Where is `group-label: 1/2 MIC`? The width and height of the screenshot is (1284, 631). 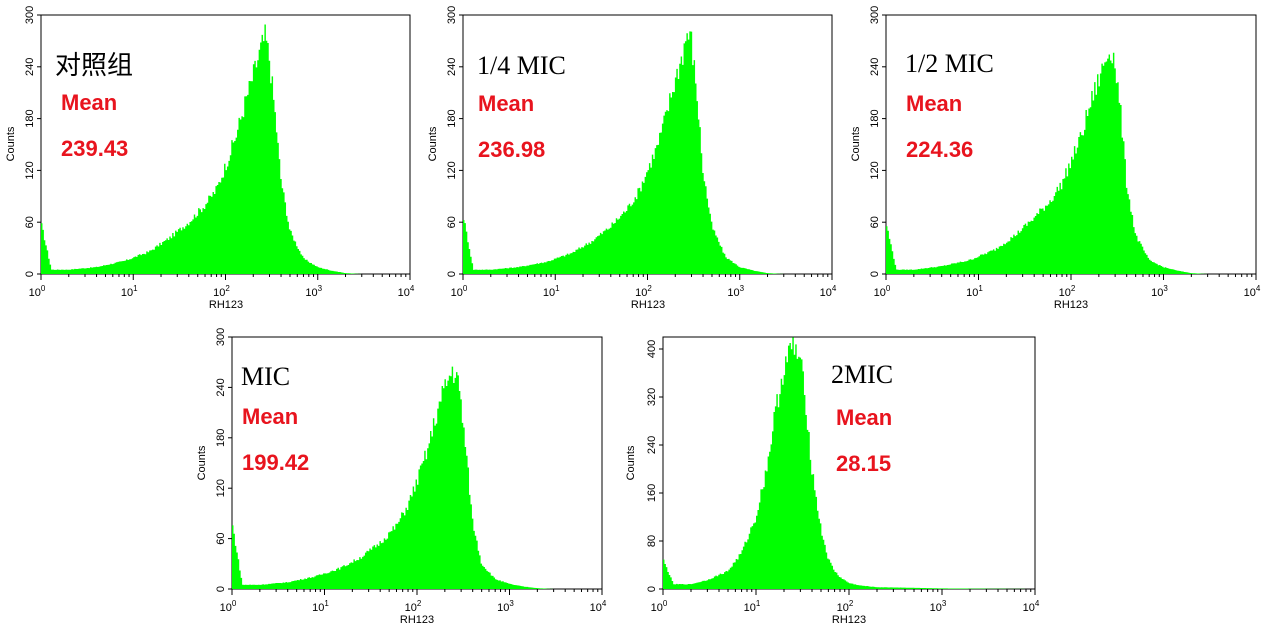 group-label: 1/2 MIC is located at coordinates (949, 63).